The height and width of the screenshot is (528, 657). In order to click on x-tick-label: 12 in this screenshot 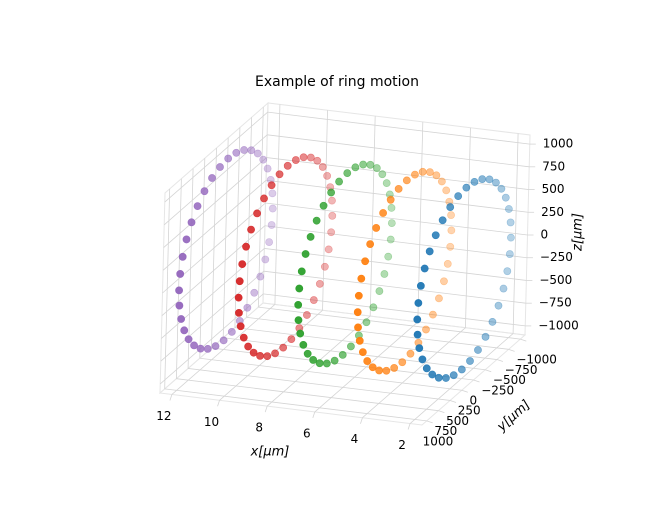, I will do `click(163, 416)`.